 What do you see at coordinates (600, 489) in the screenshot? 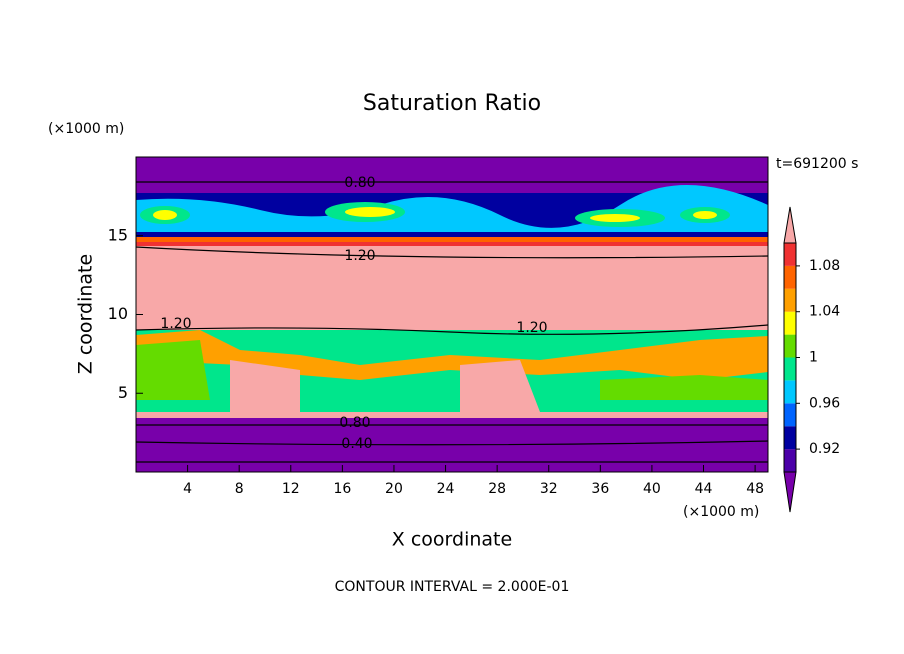
I see `x-tick-label: 36` at bounding box center [600, 489].